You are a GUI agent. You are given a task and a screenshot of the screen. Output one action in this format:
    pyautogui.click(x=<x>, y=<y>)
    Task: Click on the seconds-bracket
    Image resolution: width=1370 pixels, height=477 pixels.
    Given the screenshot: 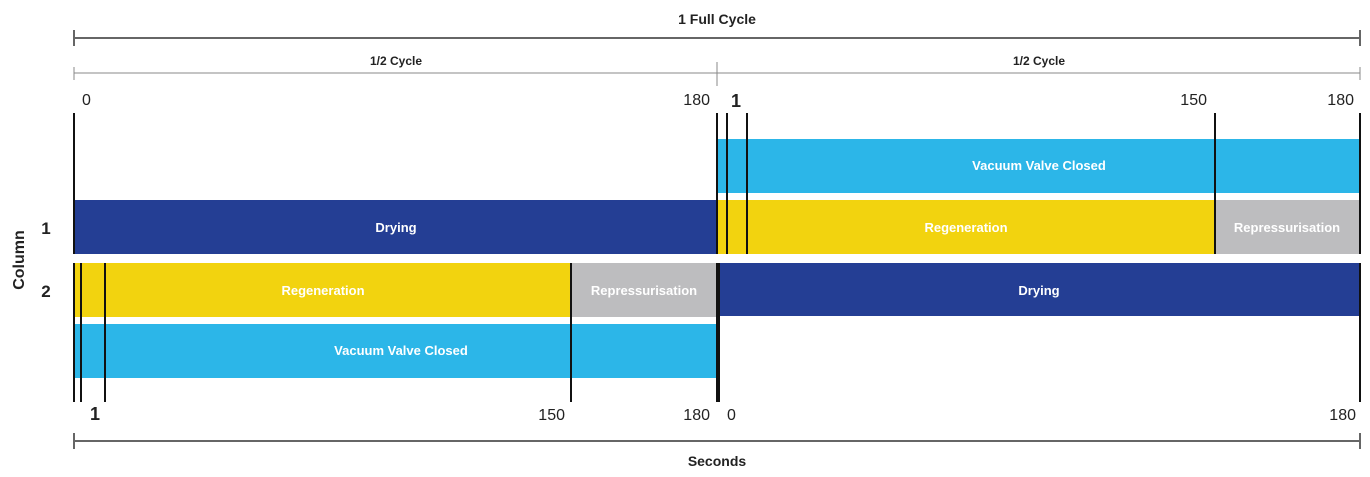 What is the action you would take?
    pyautogui.click(x=717, y=441)
    